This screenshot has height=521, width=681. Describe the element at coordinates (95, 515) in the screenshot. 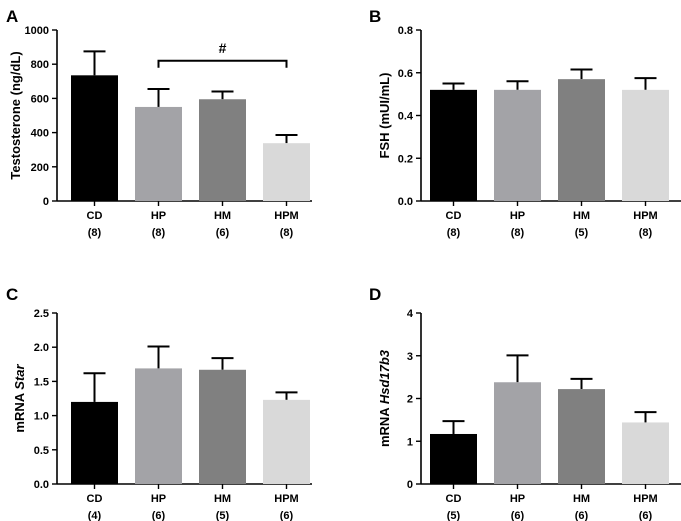

I see `sample-size-label: (4)` at that location.